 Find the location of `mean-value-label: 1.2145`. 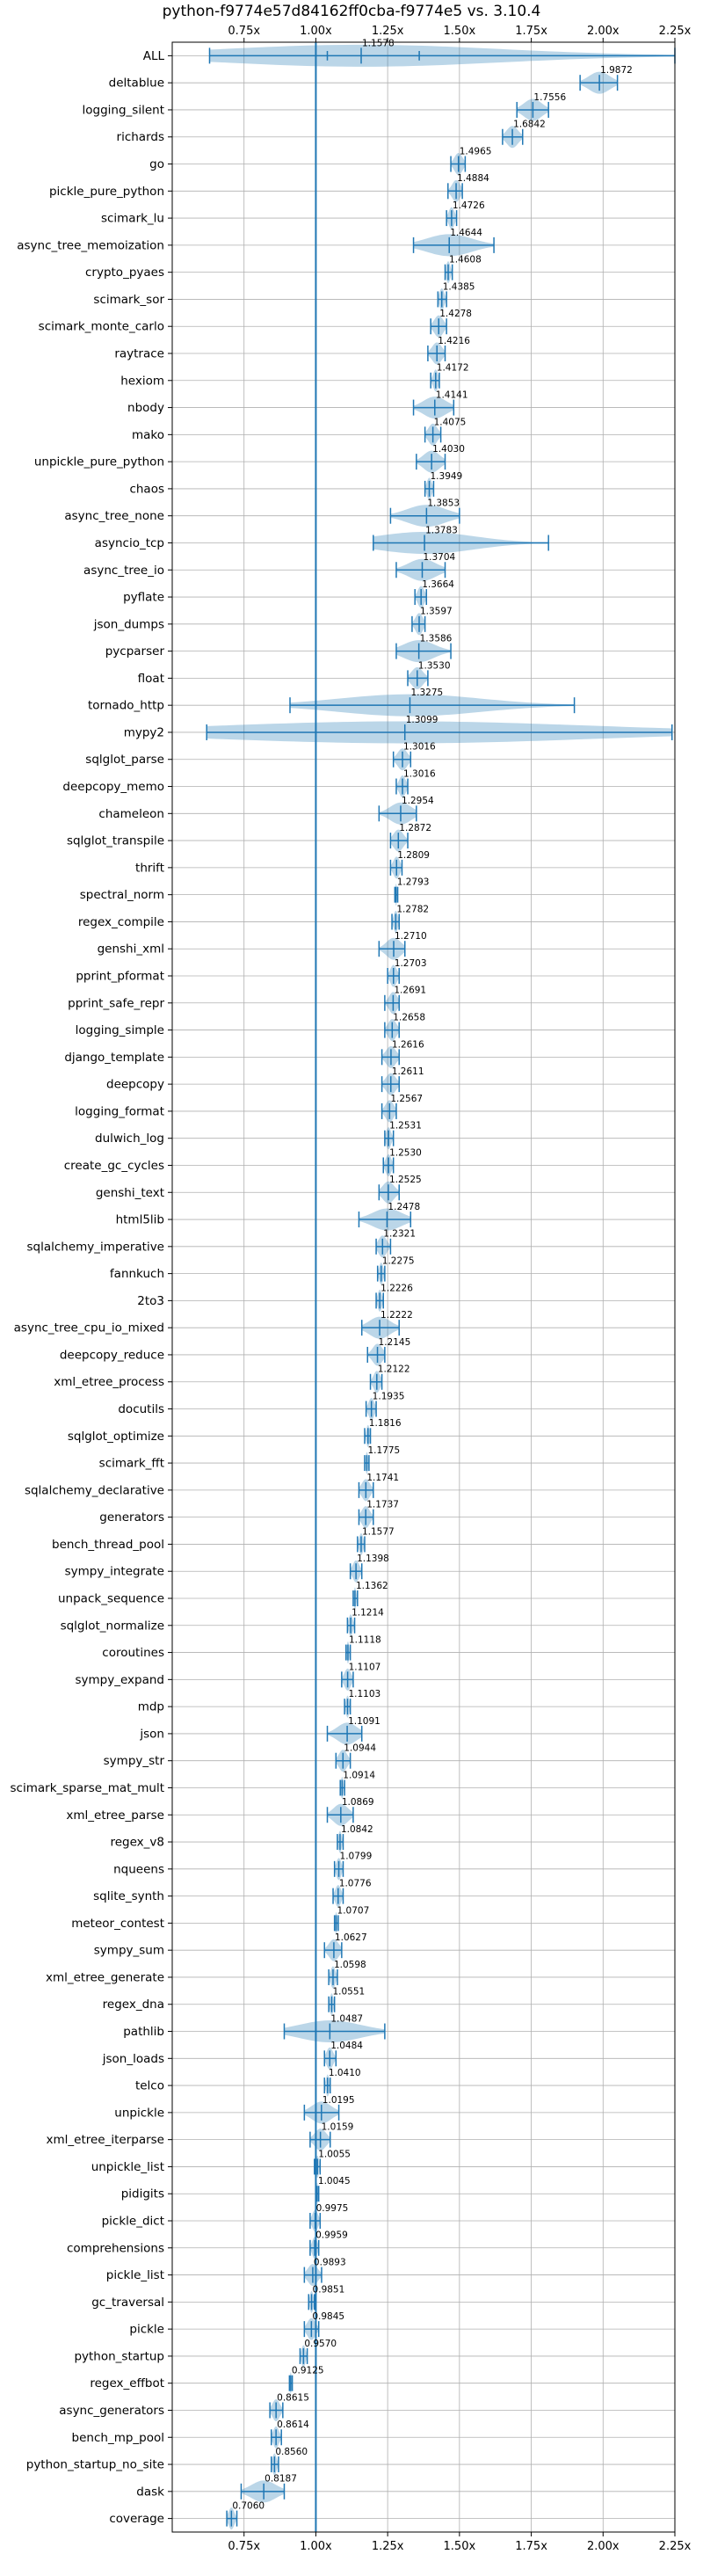

mean-value-label: 1.2145 is located at coordinates (395, 1342).